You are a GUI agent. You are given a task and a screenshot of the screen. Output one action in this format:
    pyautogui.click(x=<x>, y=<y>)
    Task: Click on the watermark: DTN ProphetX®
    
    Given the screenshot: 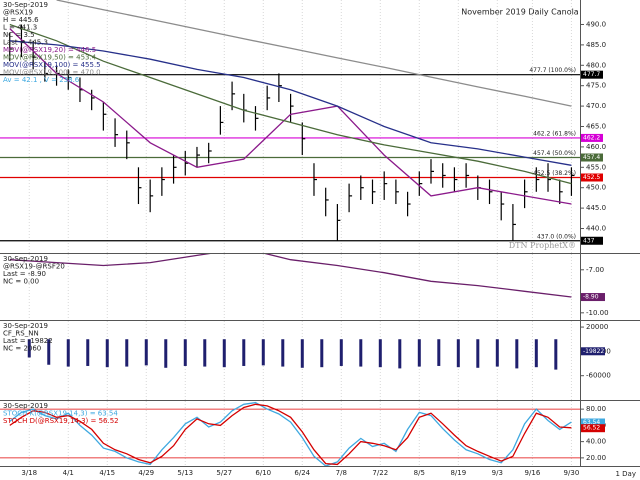 What is the action you would take?
    pyautogui.click(x=542, y=245)
    